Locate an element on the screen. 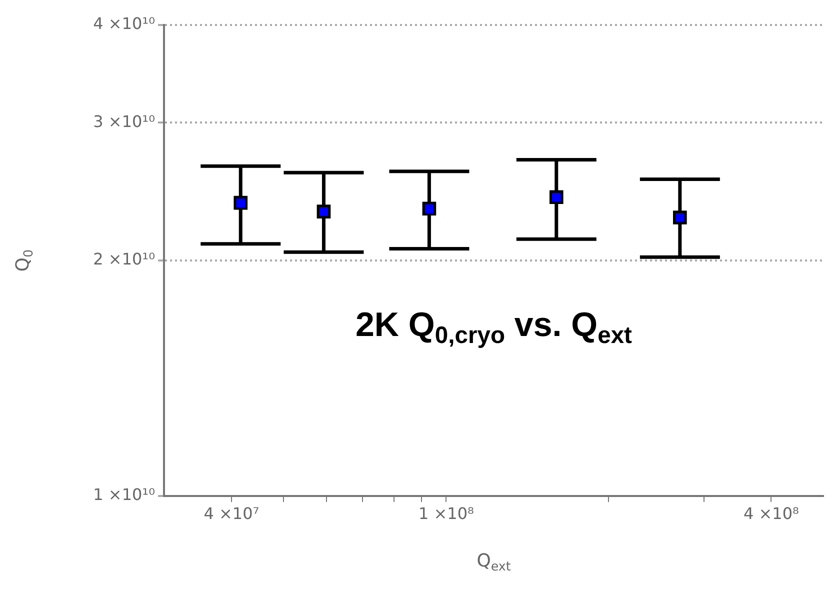  x-tick-label: 4 ×10⁸ is located at coordinates (771, 513).